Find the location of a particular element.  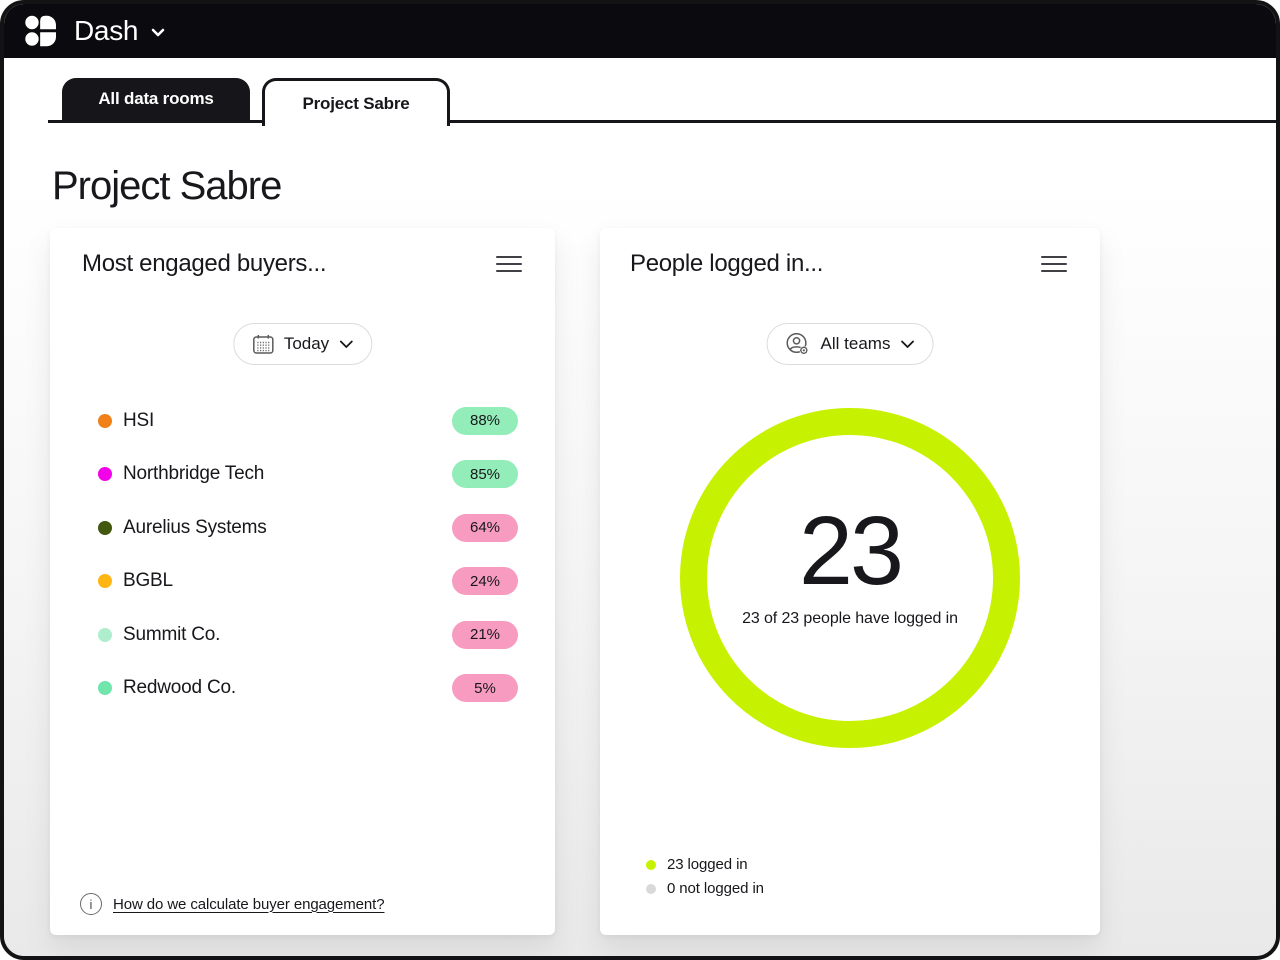

legend-label: 0 not logged in is located at coordinates (715, 888).